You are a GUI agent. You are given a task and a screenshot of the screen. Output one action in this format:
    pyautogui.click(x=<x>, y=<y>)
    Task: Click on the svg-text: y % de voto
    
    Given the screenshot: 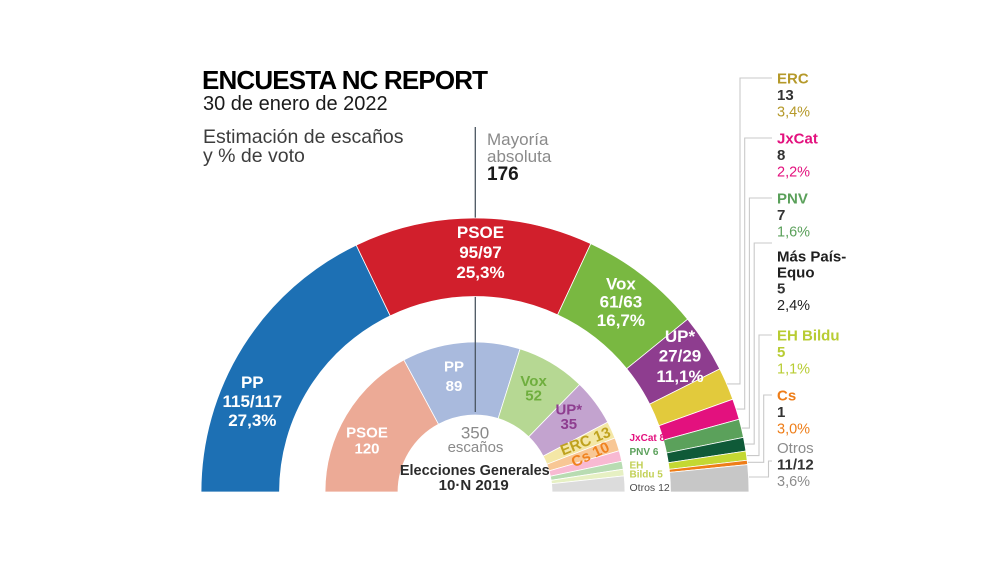 What is the action you would take?
    pyautogui.click(x=254, y=156)
    